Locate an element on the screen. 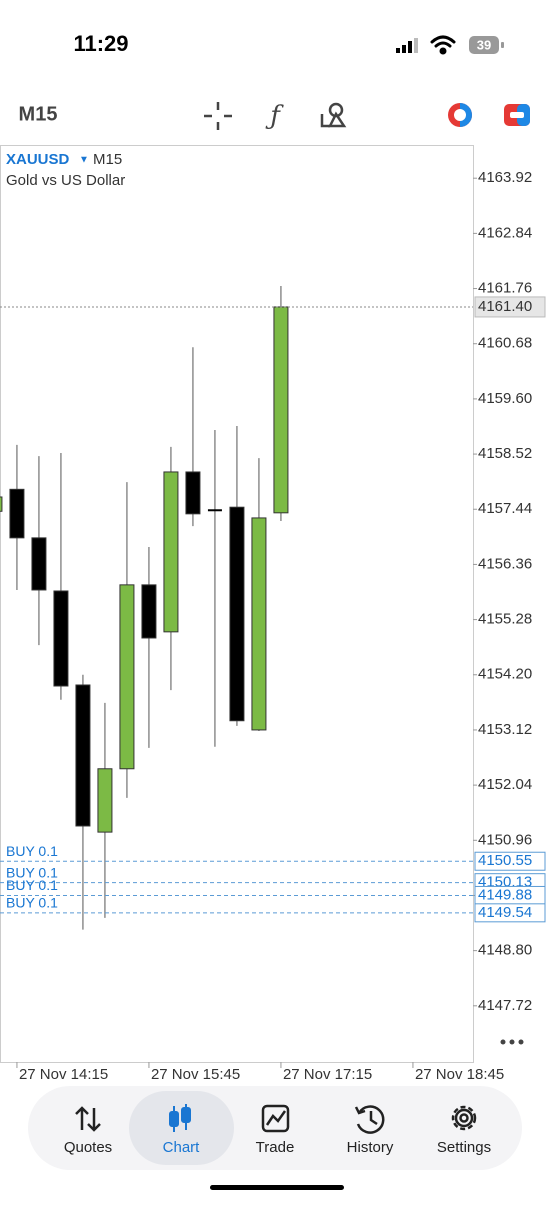  trade-button is located at coordinates (517, 115).